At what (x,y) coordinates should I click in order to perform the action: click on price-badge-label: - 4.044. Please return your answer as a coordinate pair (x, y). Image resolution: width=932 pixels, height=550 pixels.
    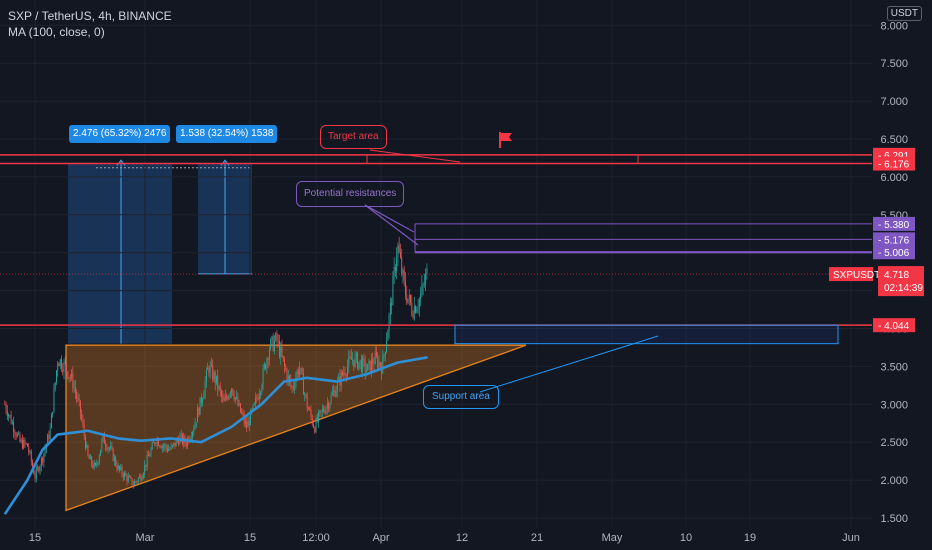
    Looking at the image, I should click on (894, 326).